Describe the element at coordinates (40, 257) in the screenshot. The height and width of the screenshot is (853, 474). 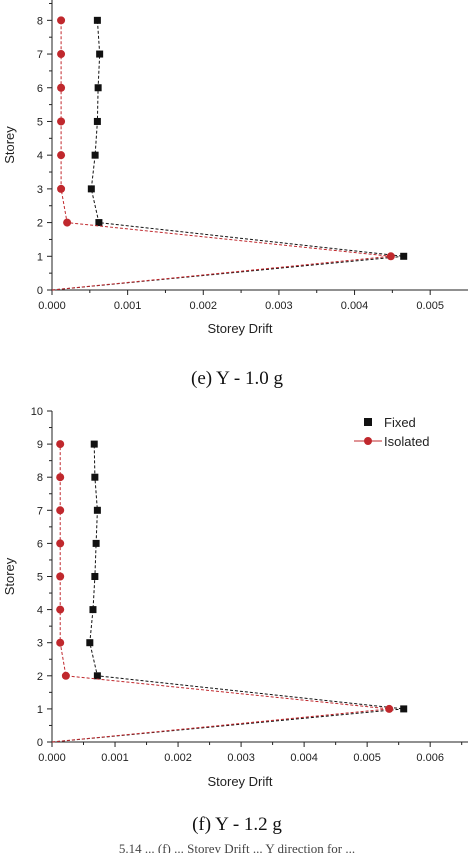
I see `e-y-tick-label: 1` at that location.